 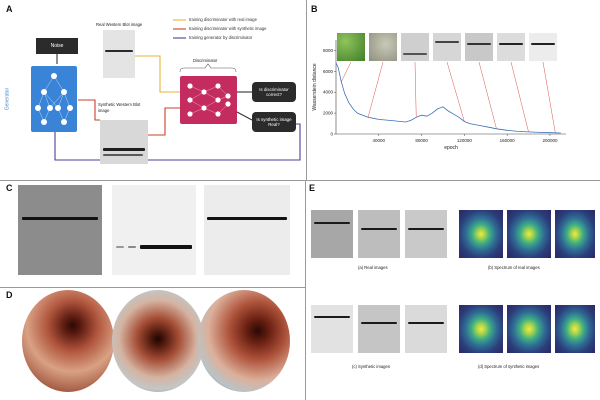 I want to click on y-tick-label: 6000, so click(x=328, y=71).